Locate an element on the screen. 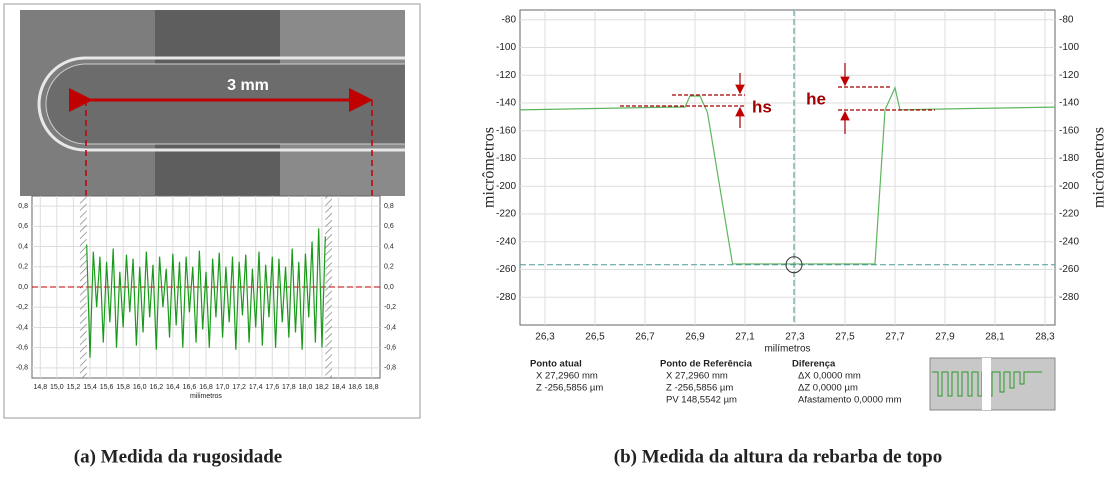 The height and width of the screenshot is (484, 1110). x-tick-label: 15,6 is located at coordinates (107, 387).